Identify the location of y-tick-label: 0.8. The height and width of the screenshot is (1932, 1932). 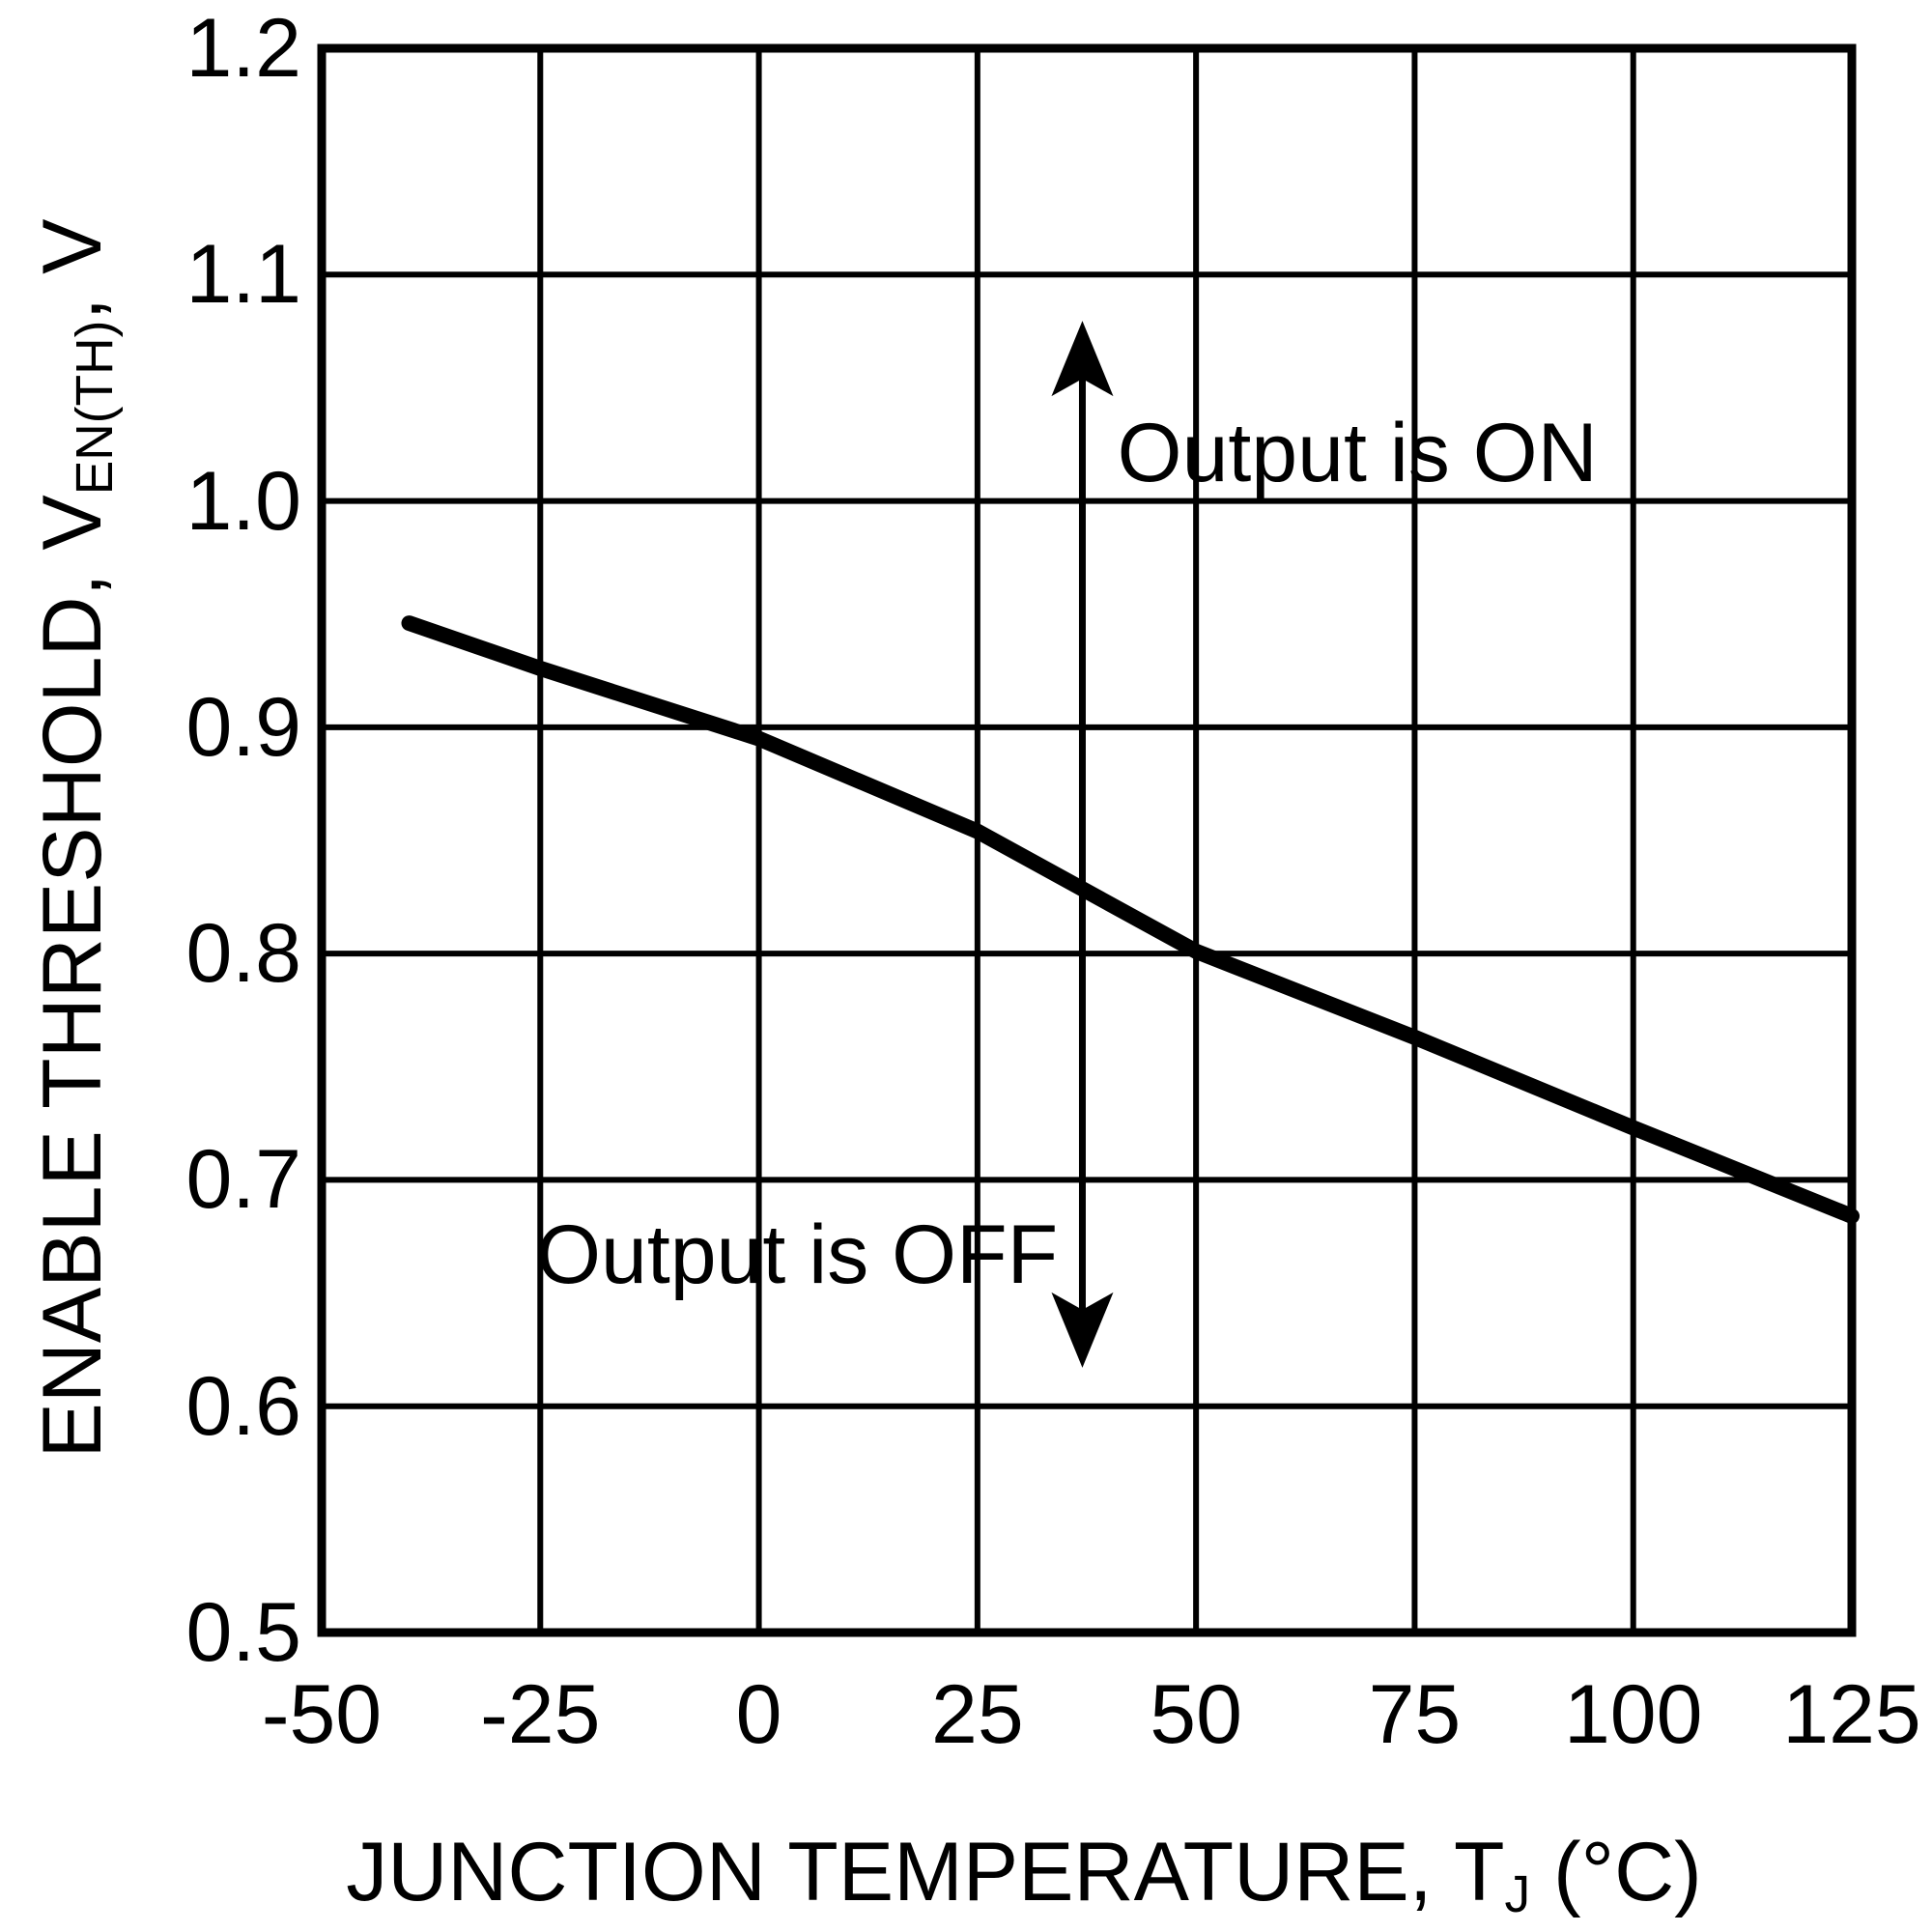
(243, 954).